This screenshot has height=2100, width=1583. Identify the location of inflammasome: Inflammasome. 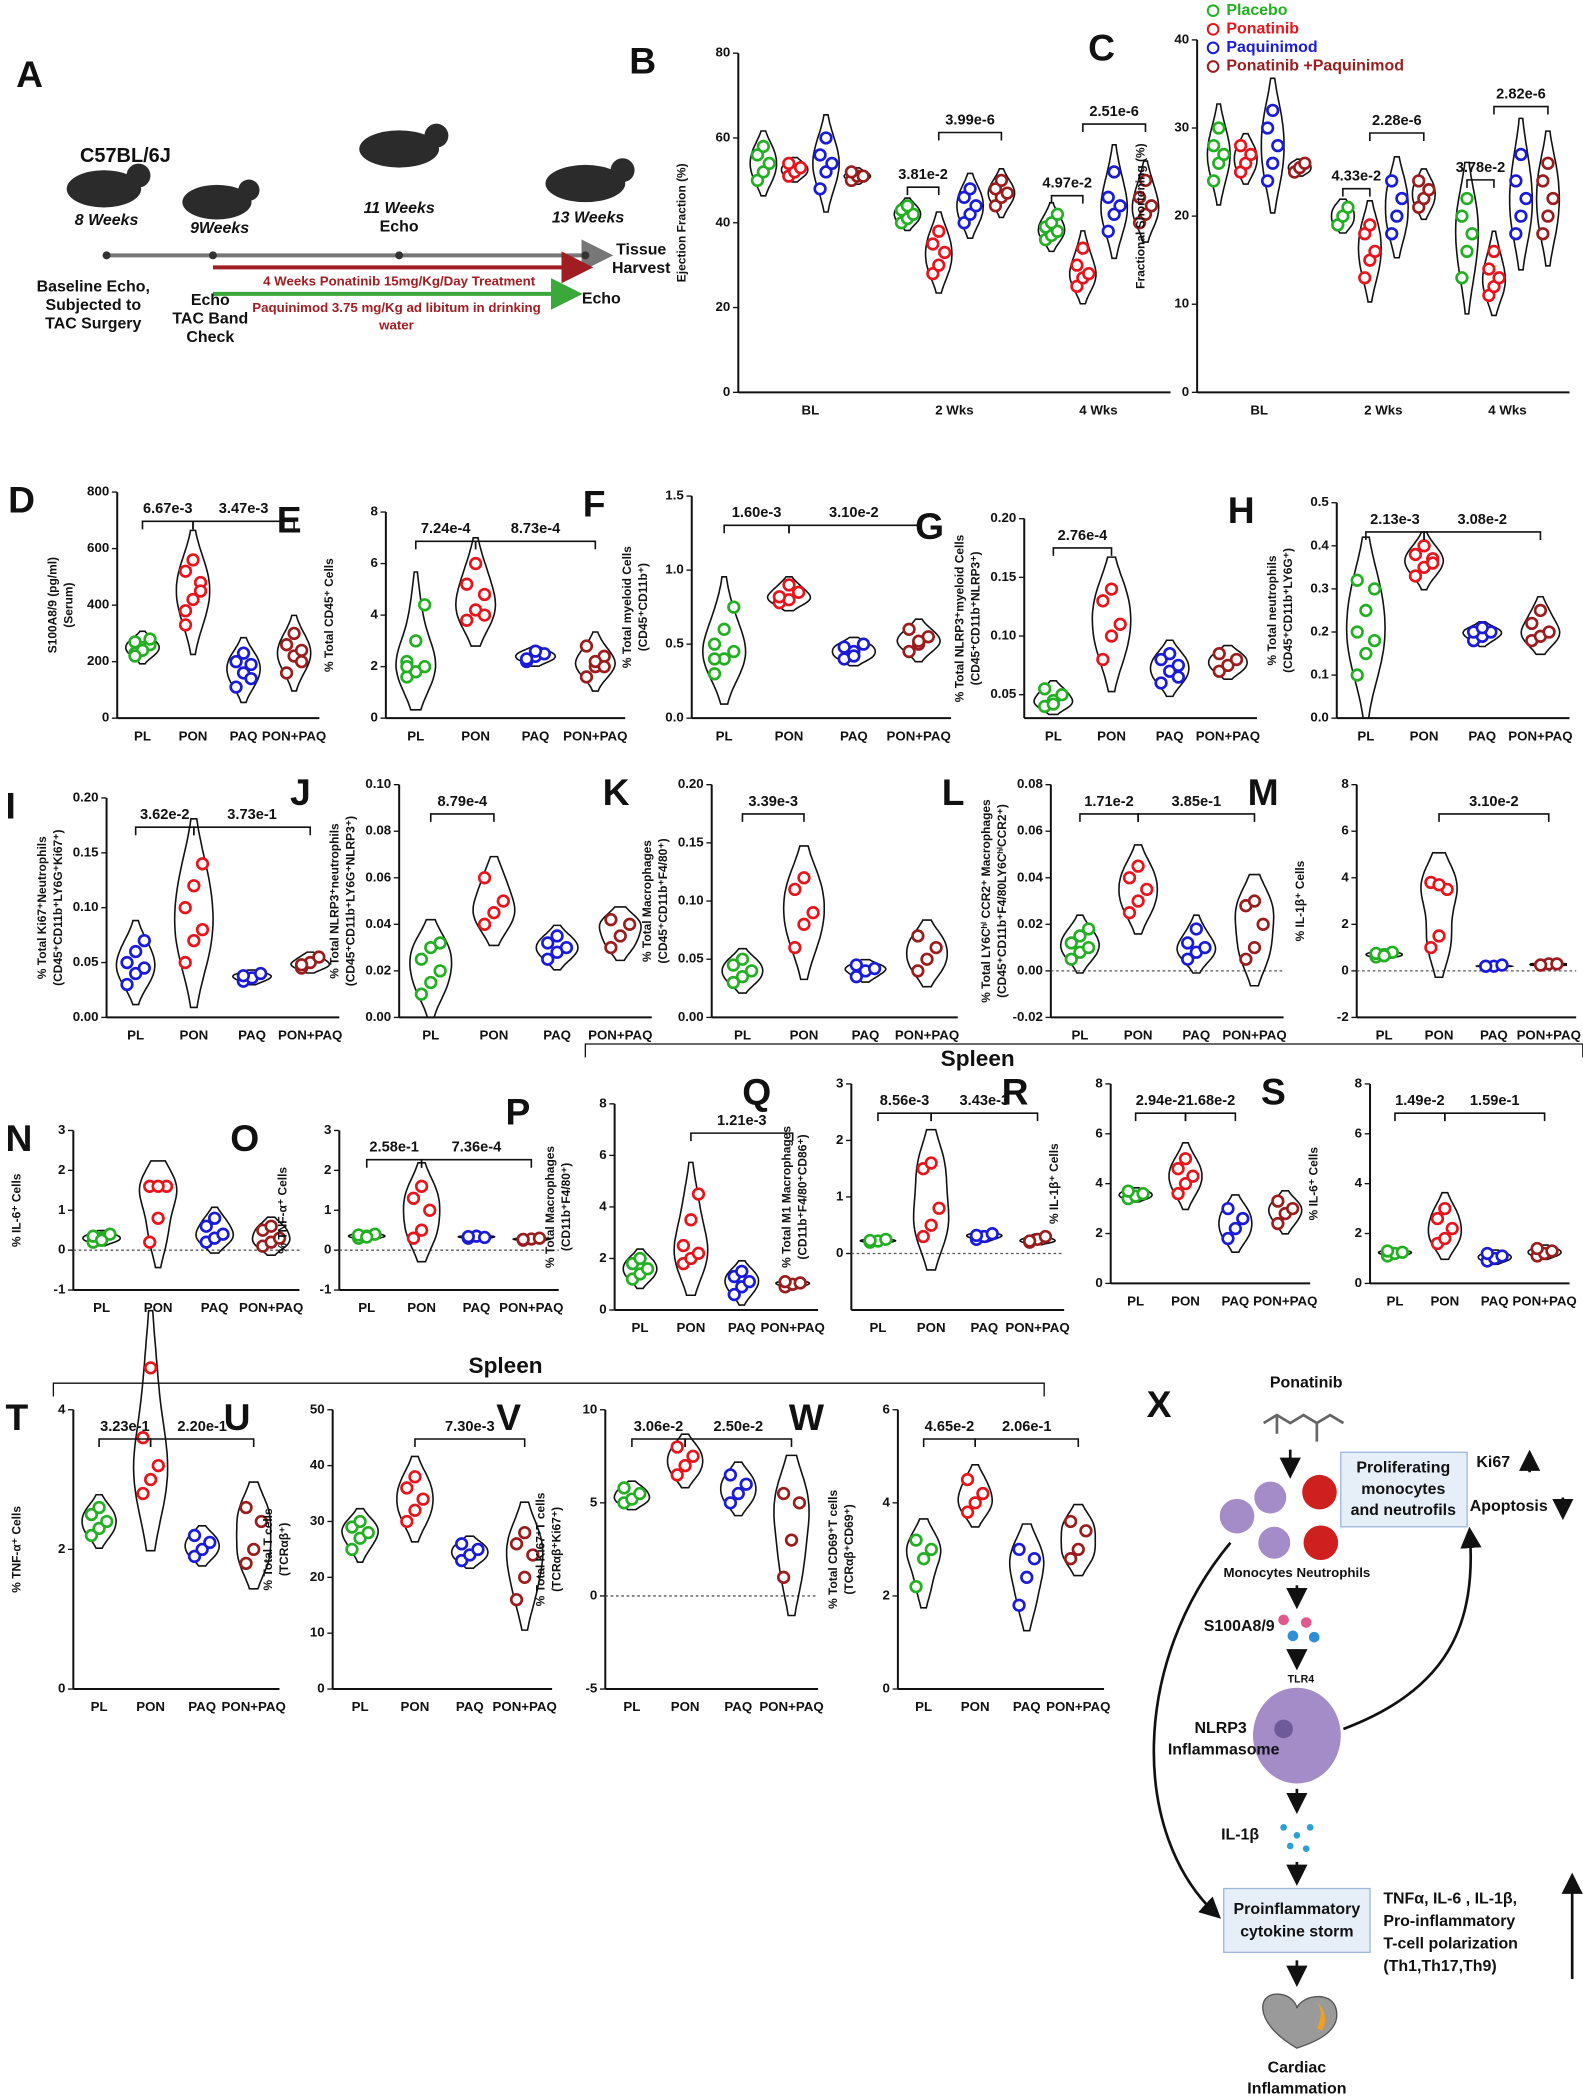
(1224, 1749).